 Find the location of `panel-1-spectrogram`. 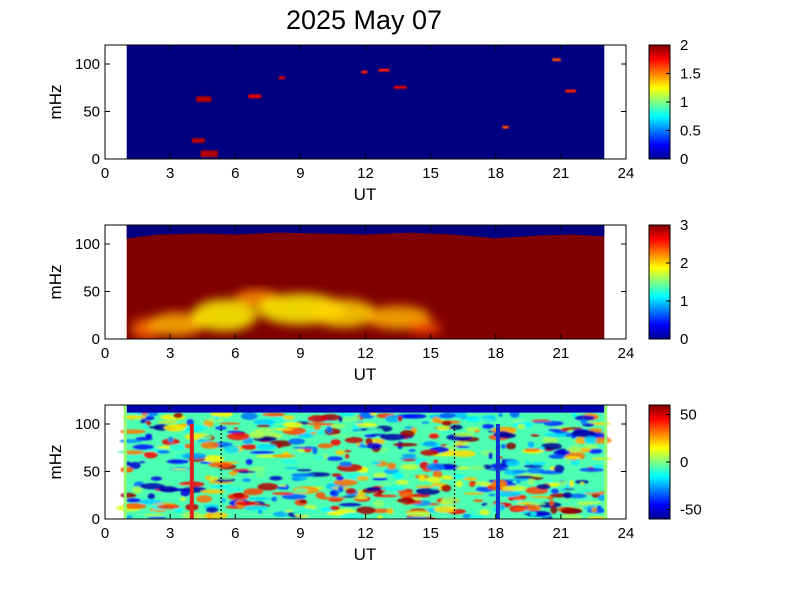

panel-1-spectrogram is located at coordinates (365, 102).